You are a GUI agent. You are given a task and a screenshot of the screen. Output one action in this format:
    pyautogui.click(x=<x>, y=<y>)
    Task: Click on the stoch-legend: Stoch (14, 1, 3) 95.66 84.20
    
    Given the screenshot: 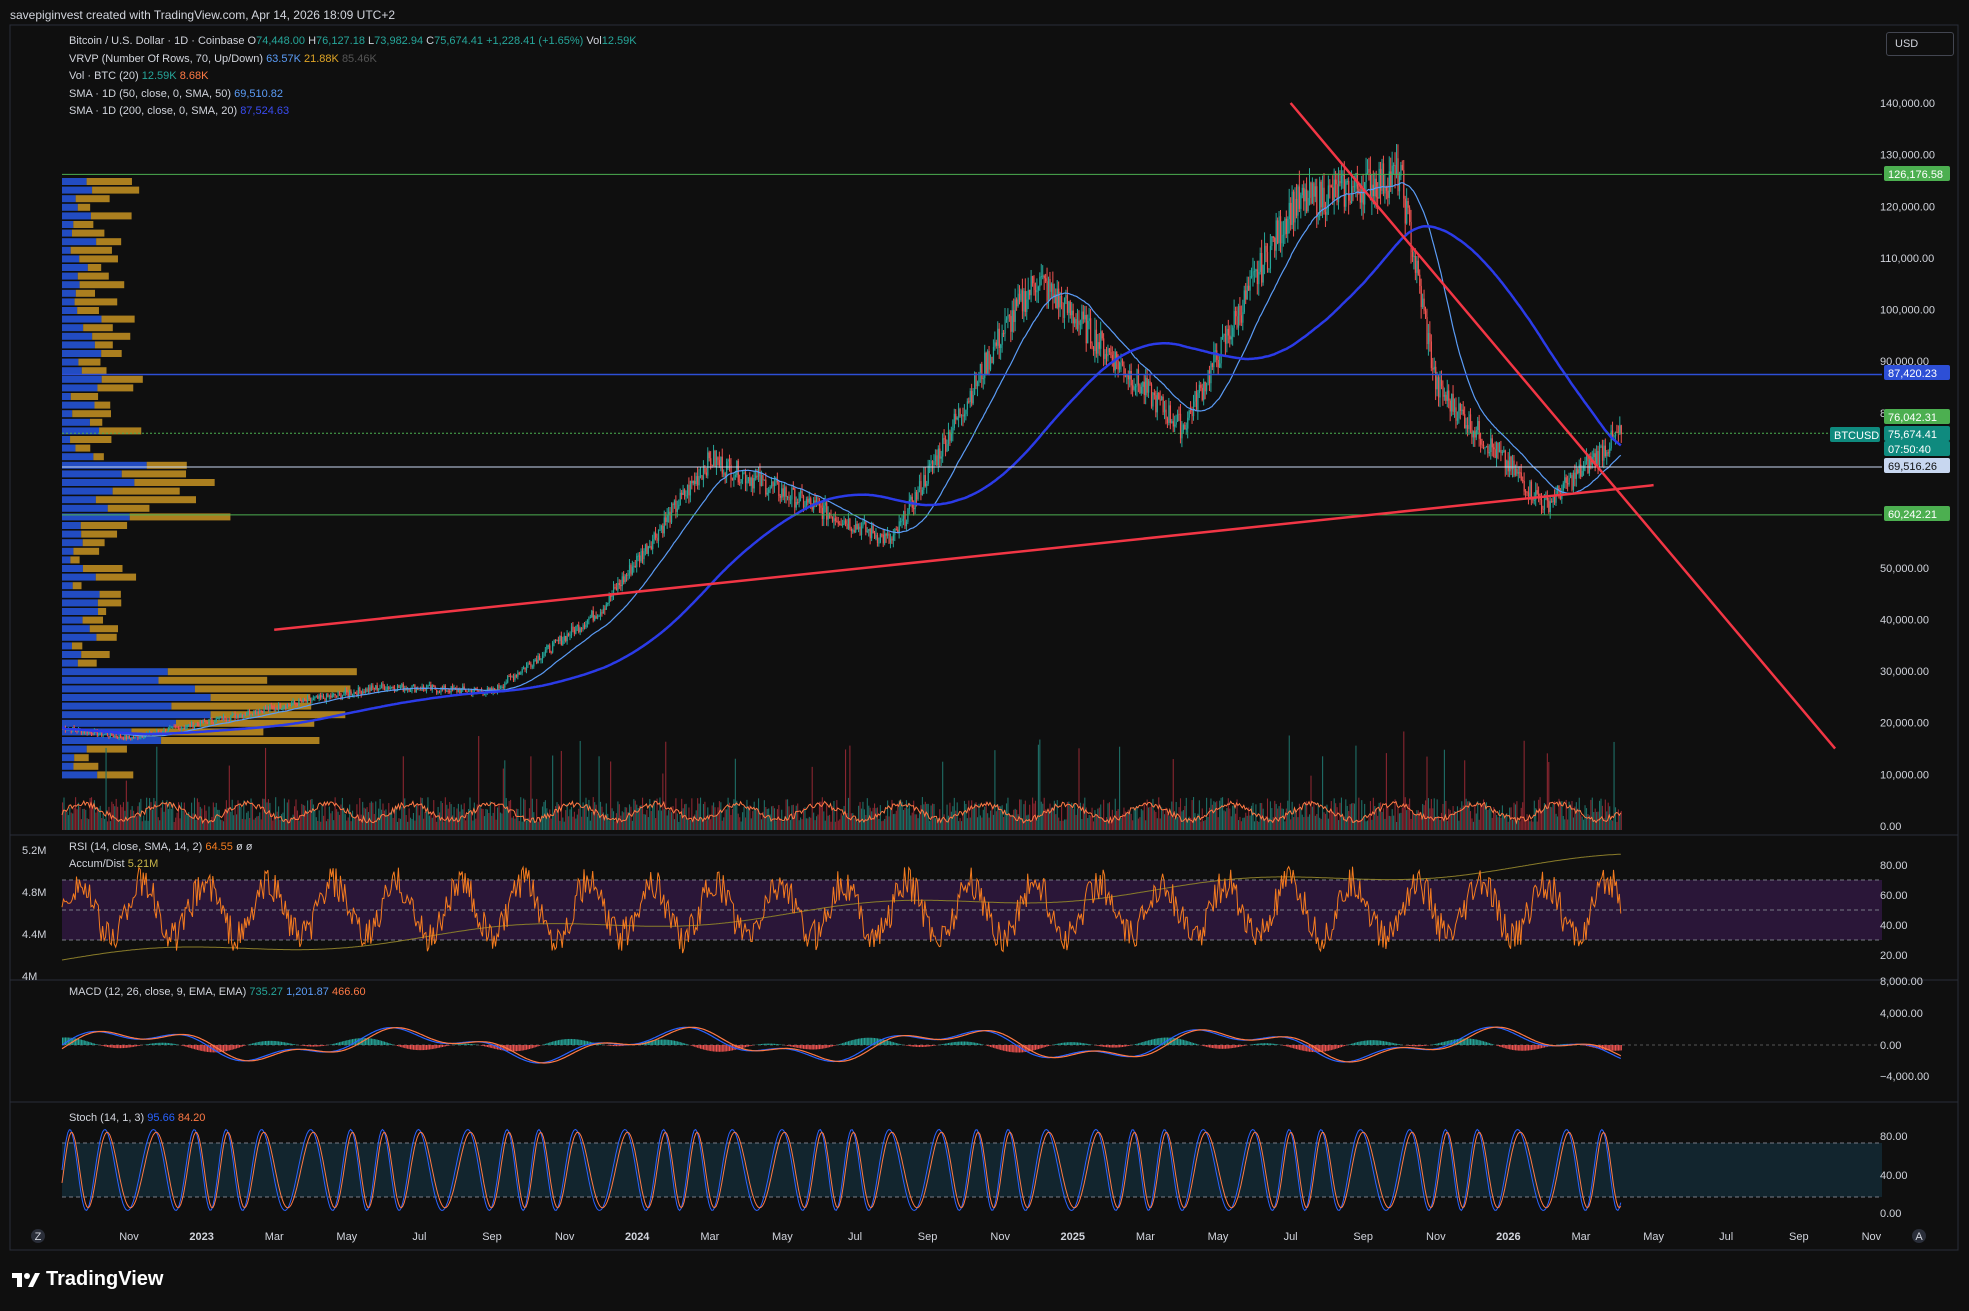 What is the action you would take?
    pyautogui.click(x=137, y=1118)
    